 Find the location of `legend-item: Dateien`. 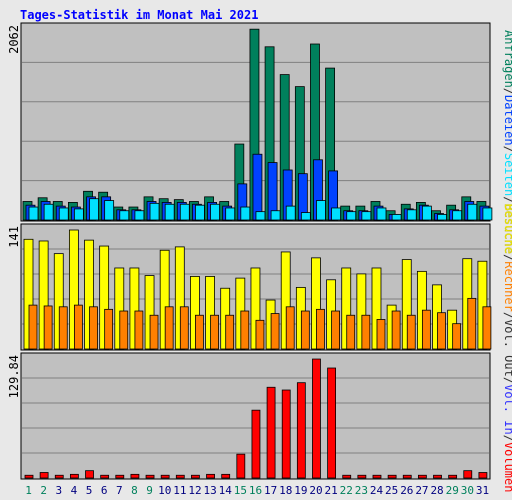

legend-item: Dateien is located at coordinates (507, 120).